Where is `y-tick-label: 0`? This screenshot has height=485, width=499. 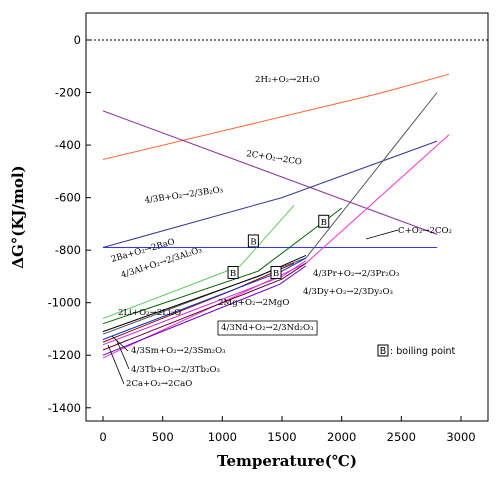 y-tick-label: 0 is located at coordinates (77, 40).